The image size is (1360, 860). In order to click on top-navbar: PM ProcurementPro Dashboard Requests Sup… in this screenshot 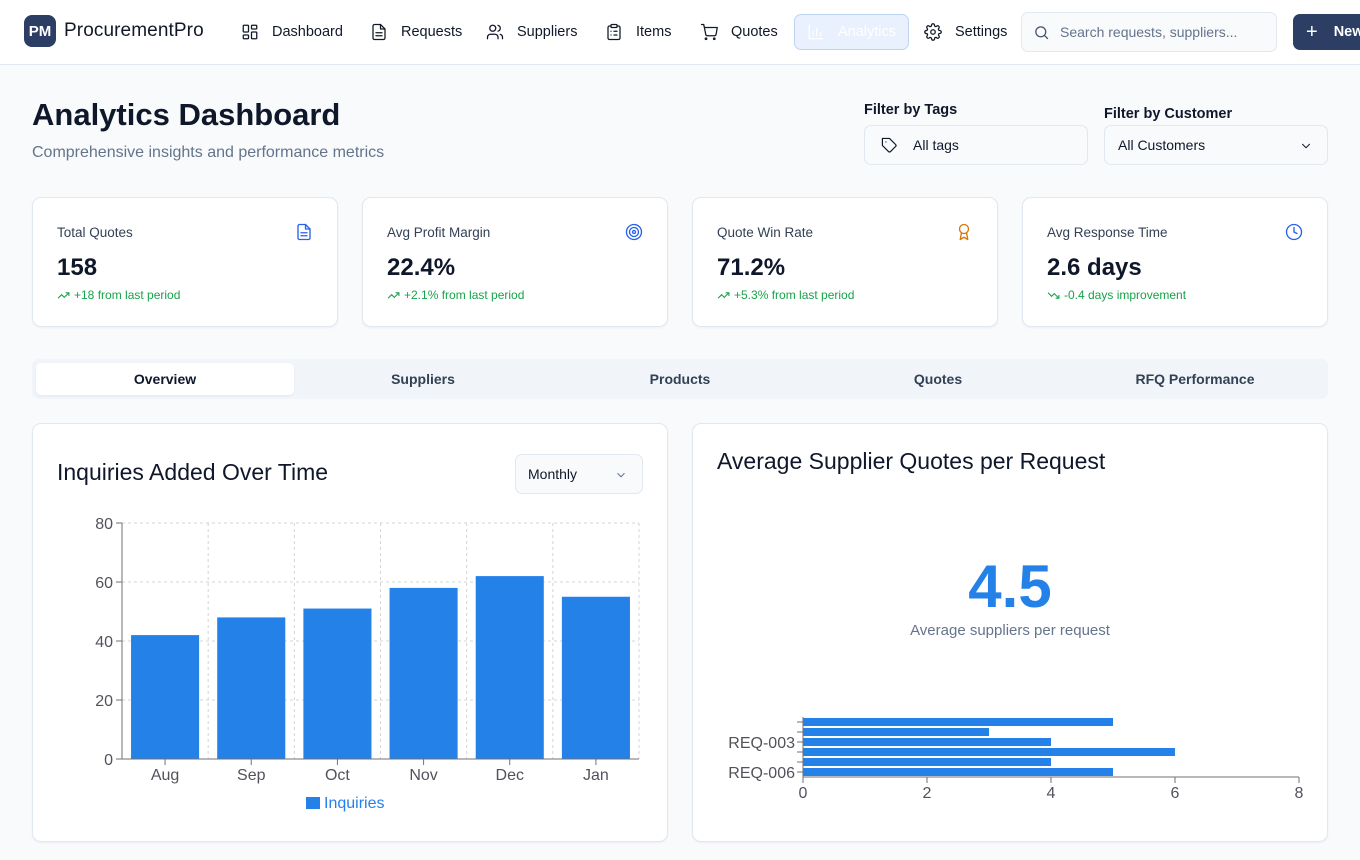, I will do `click(680, 32)`.